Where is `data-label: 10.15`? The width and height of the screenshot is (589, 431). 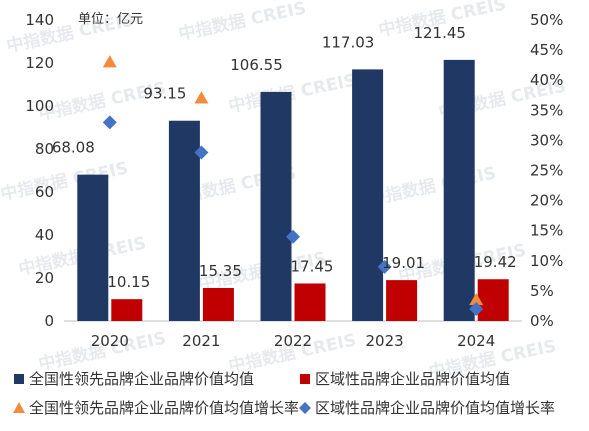 data-label: 10.15 is located at coordinates (128, 282).